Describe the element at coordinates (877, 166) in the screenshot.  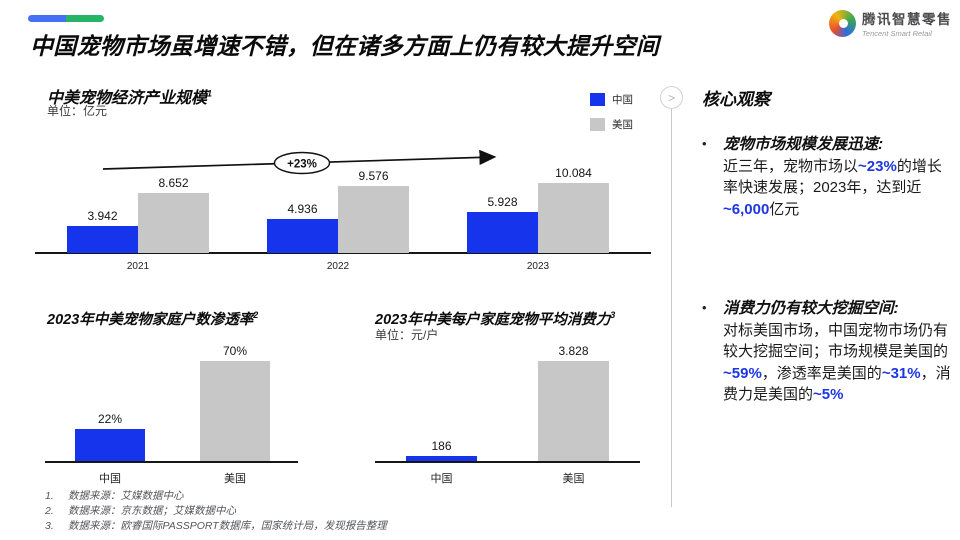
I see `highlight-stat: ~23%` at that location.